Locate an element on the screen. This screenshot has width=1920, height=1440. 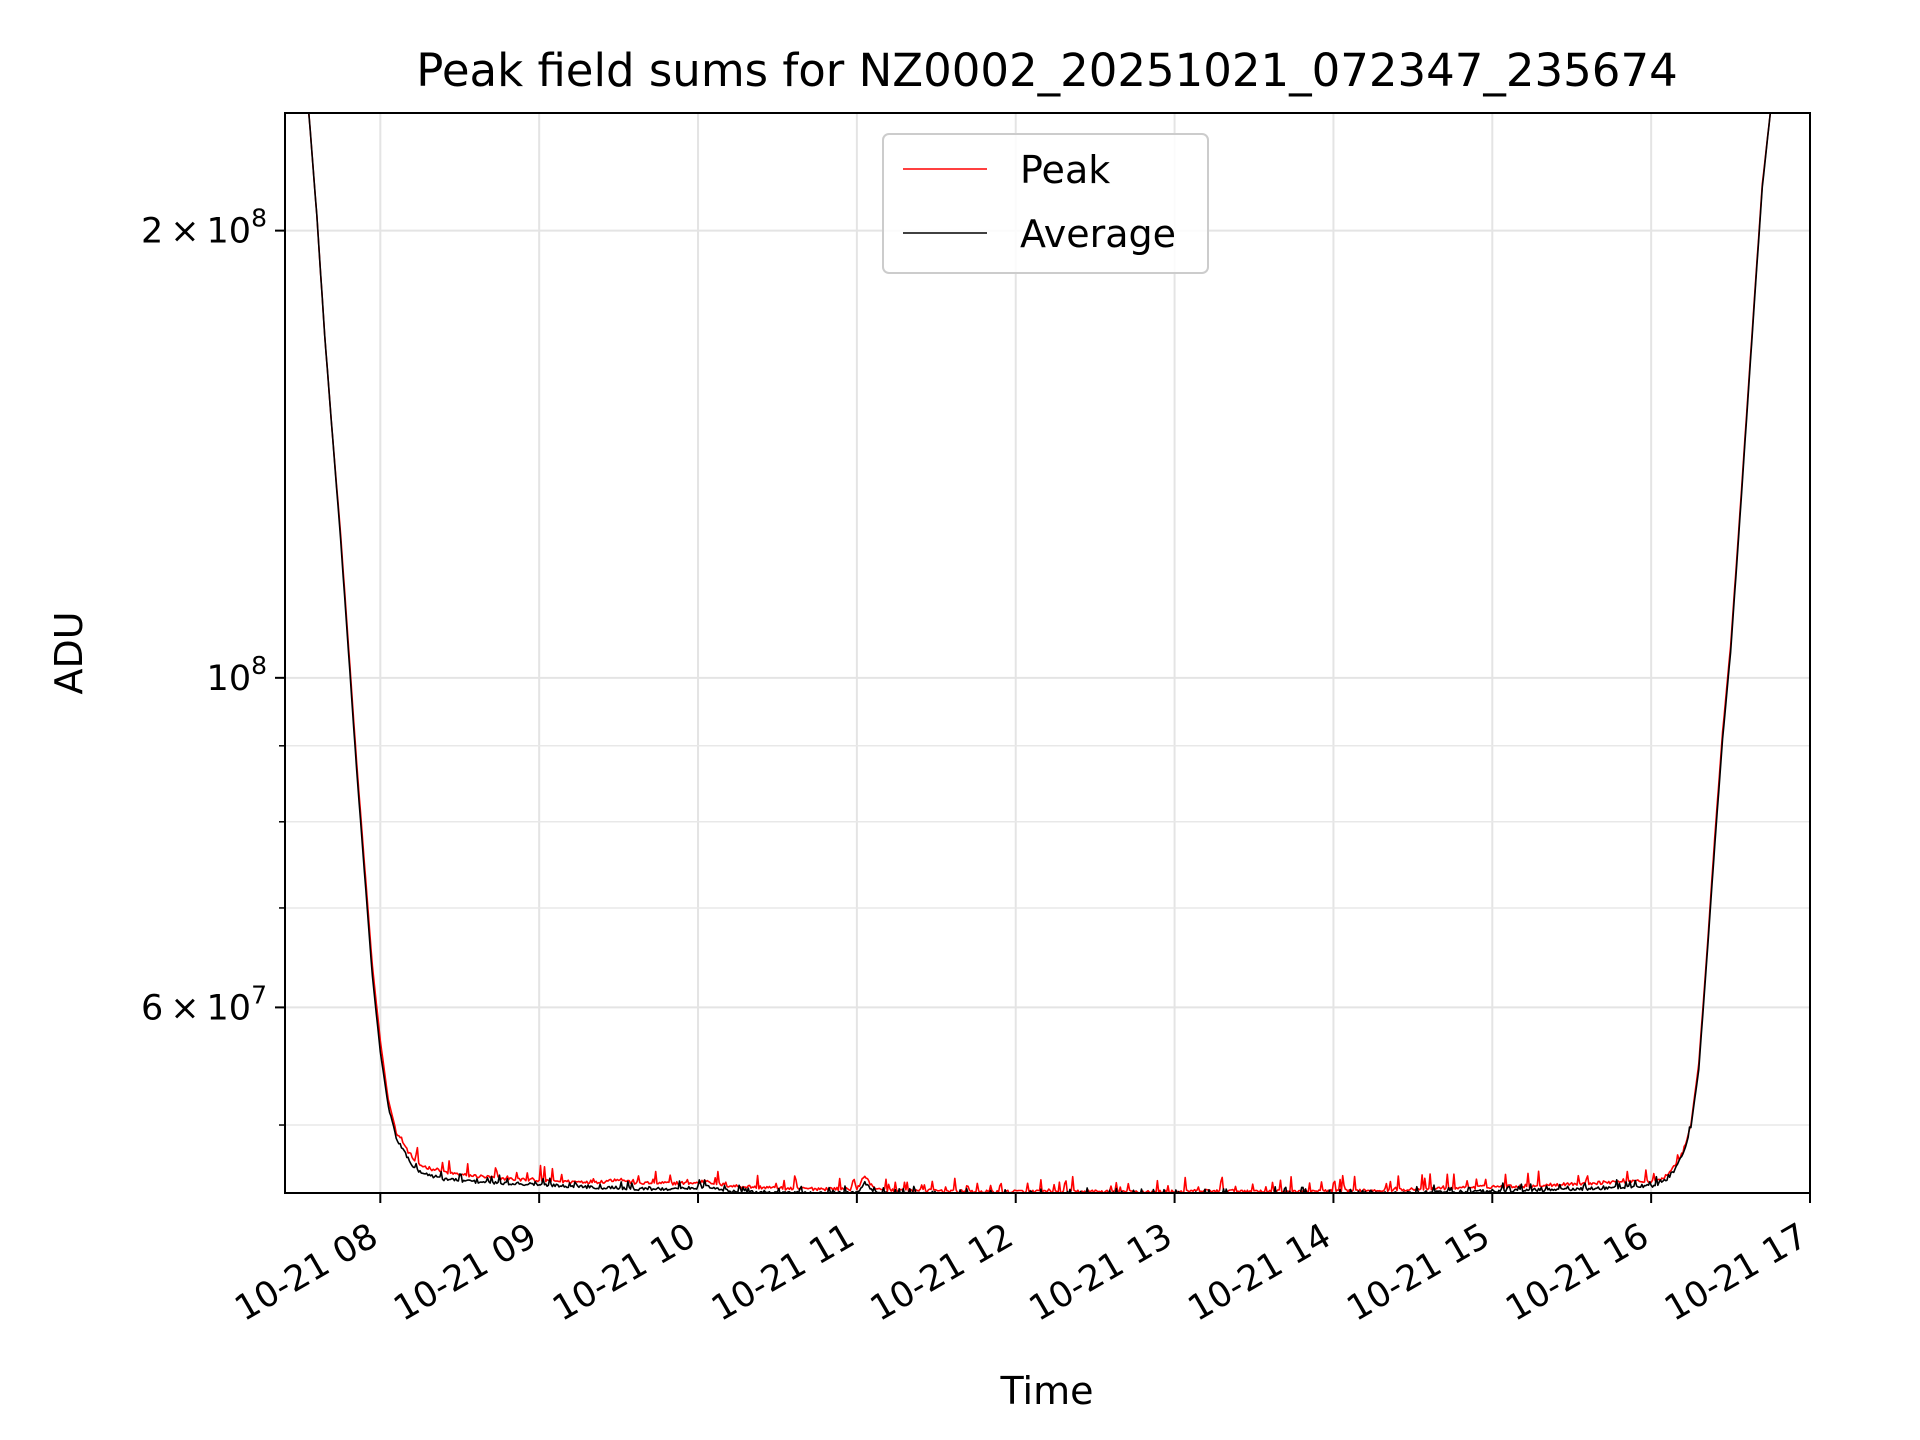
legend-average-label: Average is located at coordinates (1098, 234).